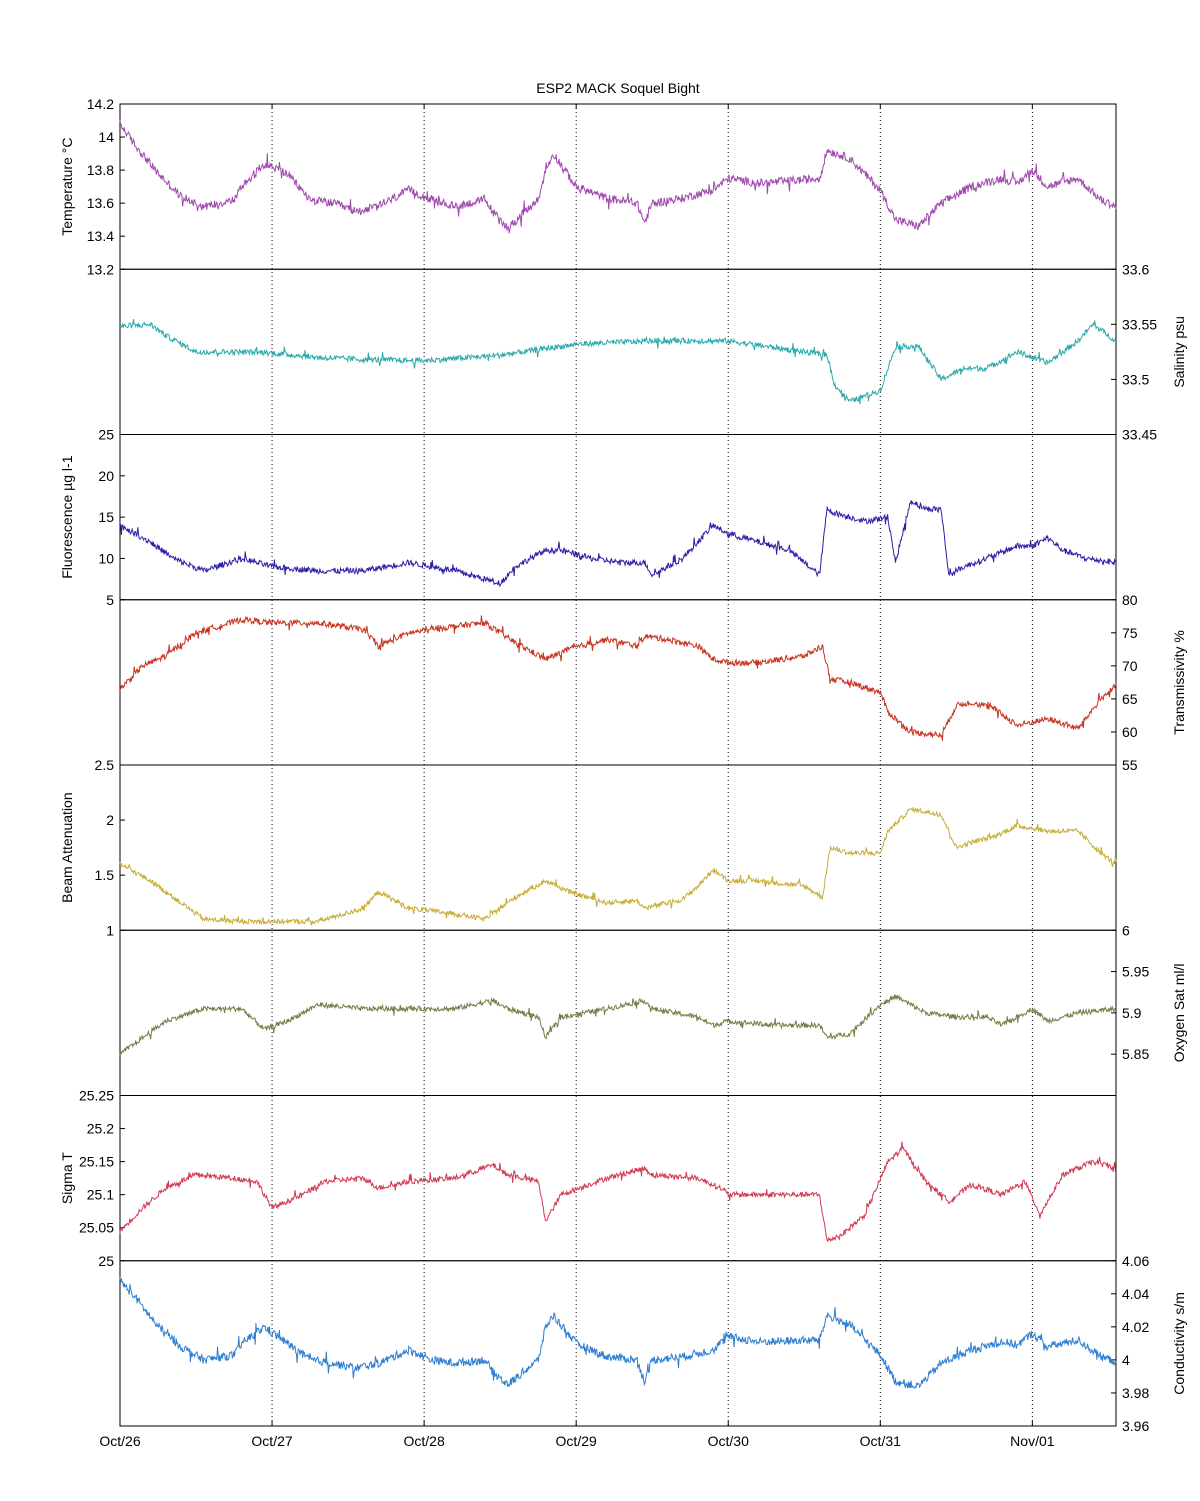  Describe the element at coordinates (100, 1129) in the screenshot. I see `y-tick-label: 25.2` at that location.